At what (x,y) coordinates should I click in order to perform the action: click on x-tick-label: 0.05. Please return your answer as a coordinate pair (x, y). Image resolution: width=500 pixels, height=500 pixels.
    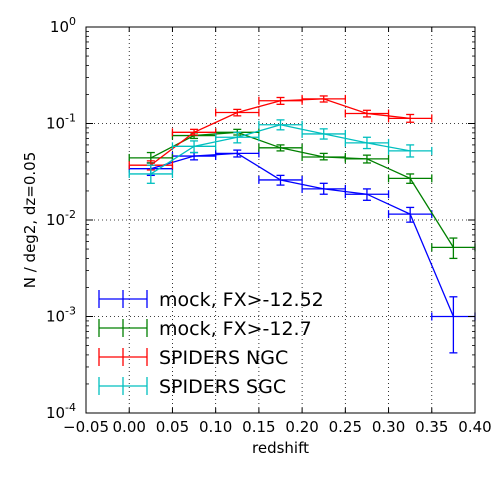
    Looking at the image, I should click on (172, 427).